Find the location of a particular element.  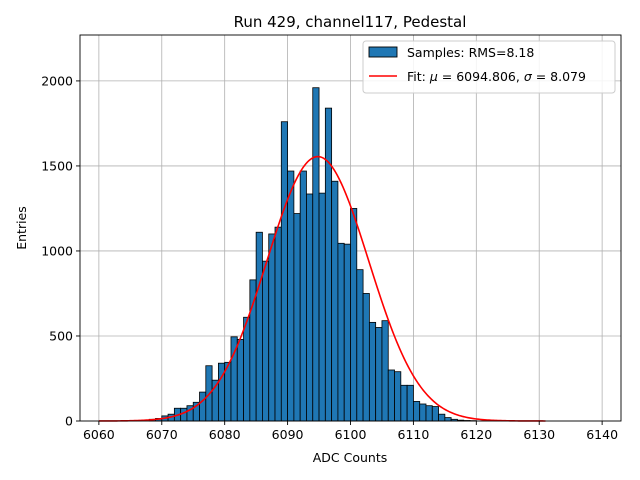

x-tick-label: 6080 is located at coordinates (225, 434).